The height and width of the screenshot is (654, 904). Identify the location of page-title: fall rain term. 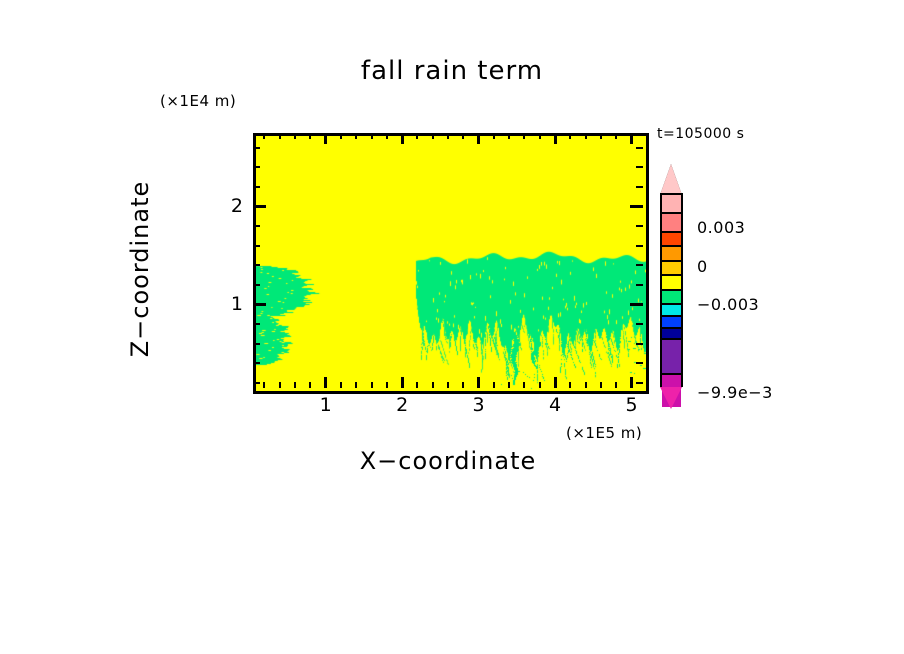
(452, 71).